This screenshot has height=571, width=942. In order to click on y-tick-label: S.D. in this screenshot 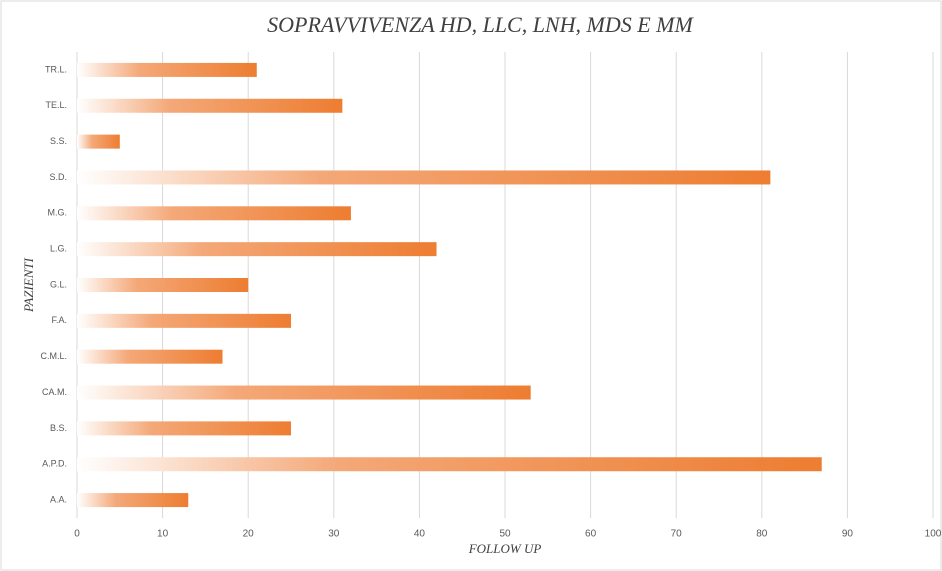, I will do `click(58, 177)`.